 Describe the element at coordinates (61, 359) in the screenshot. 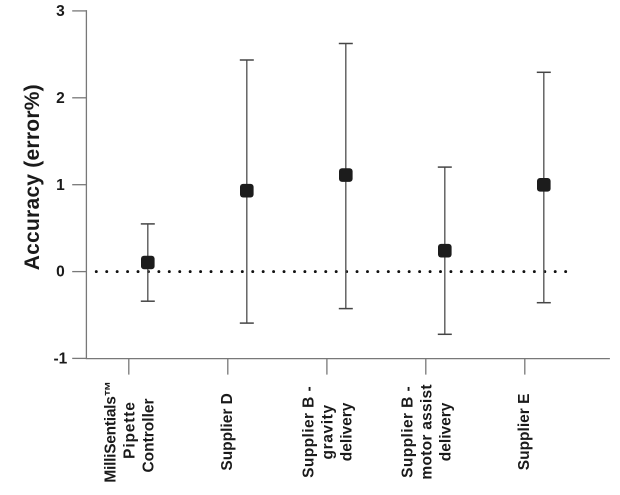

I see `svg-text: -1` at that location.